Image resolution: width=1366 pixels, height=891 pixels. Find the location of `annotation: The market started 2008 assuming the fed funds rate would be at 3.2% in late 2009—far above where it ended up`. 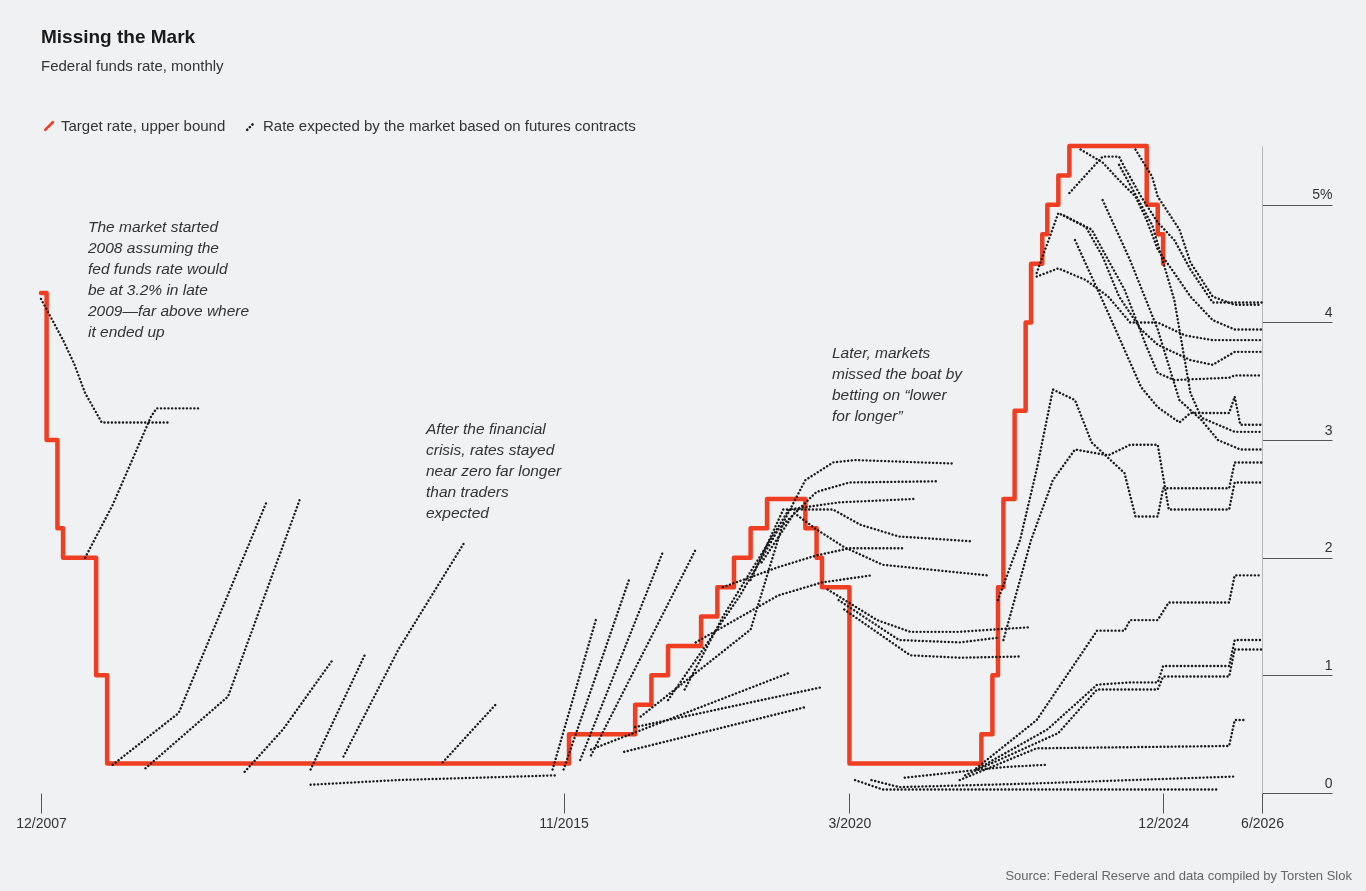

annotation: The market started 2008 assuming the fed funds rate would be at 3.2% in late 2009—far above where it ended up is located at coordinates (168, 279).